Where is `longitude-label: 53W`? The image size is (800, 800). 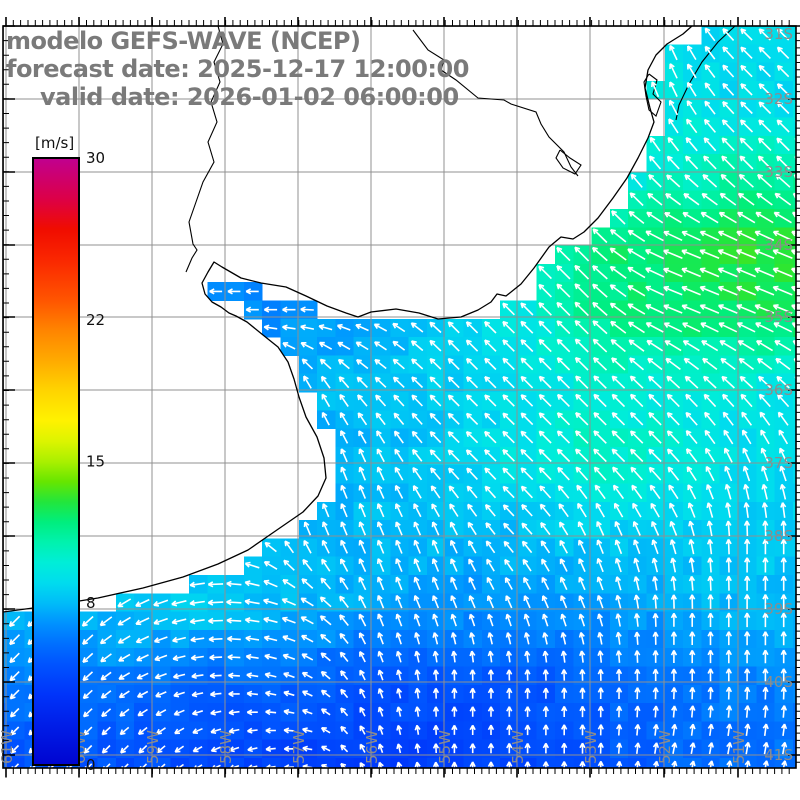
longitude-label: 53W is located at coordinates (591, 747).